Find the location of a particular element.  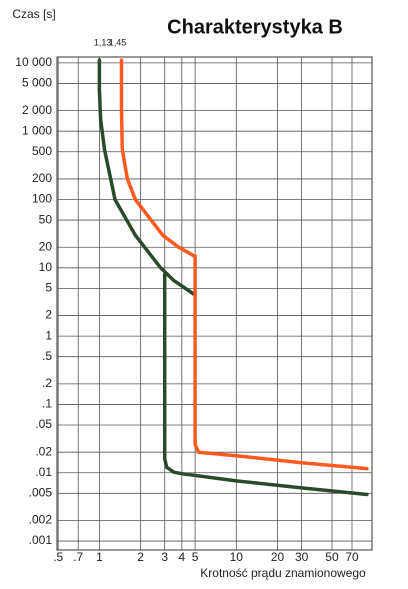

x-tick-label: 1 is located at coordinates (99, 557).